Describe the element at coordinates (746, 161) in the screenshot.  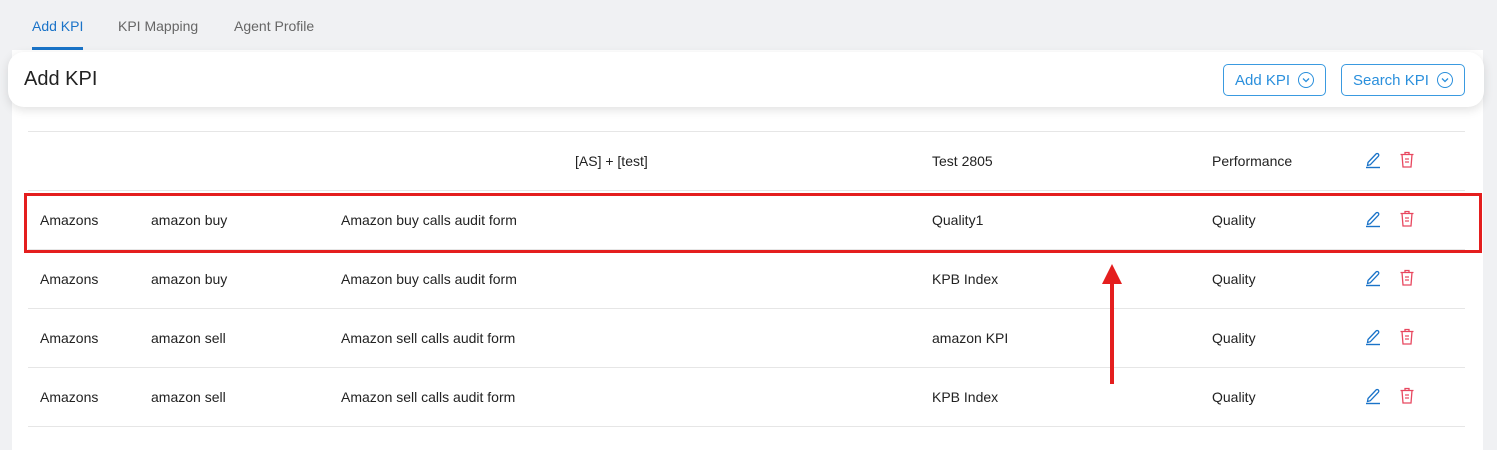
I see `table-row: [AS] + [test] Test 2805 Performance` at that location.